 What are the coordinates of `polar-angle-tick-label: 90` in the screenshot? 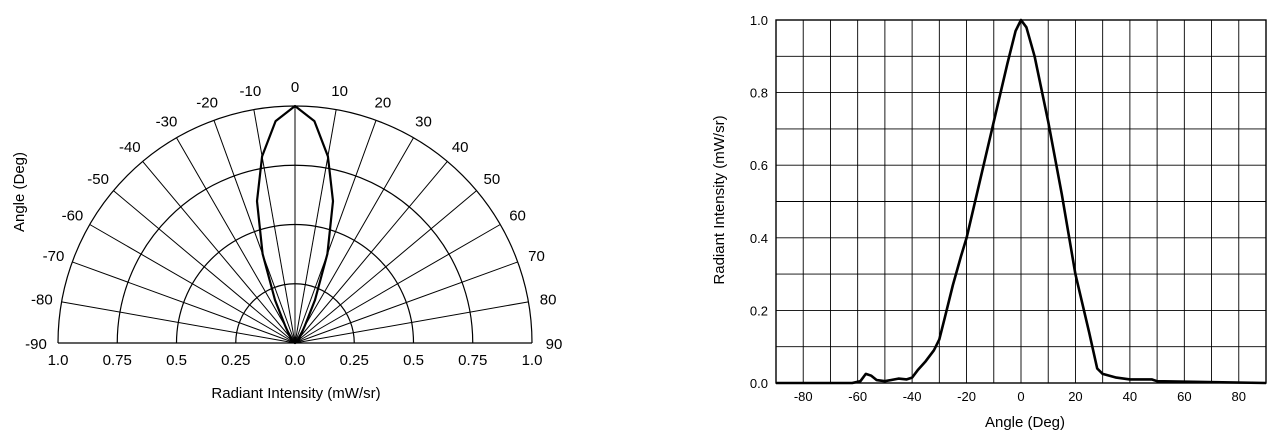 It's located at (554, 344).